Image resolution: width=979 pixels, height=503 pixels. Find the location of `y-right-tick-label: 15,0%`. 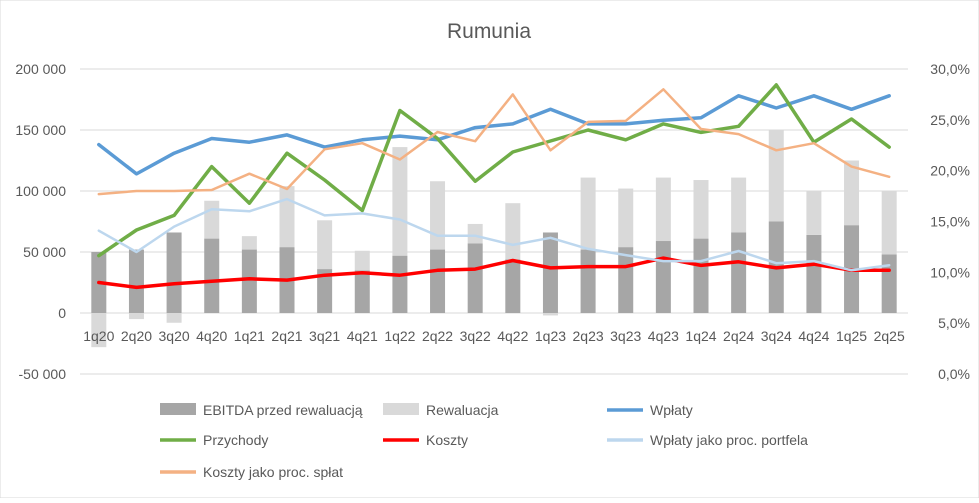

y-right-tick-label: 15,0% is located at coordinates (950, 222).